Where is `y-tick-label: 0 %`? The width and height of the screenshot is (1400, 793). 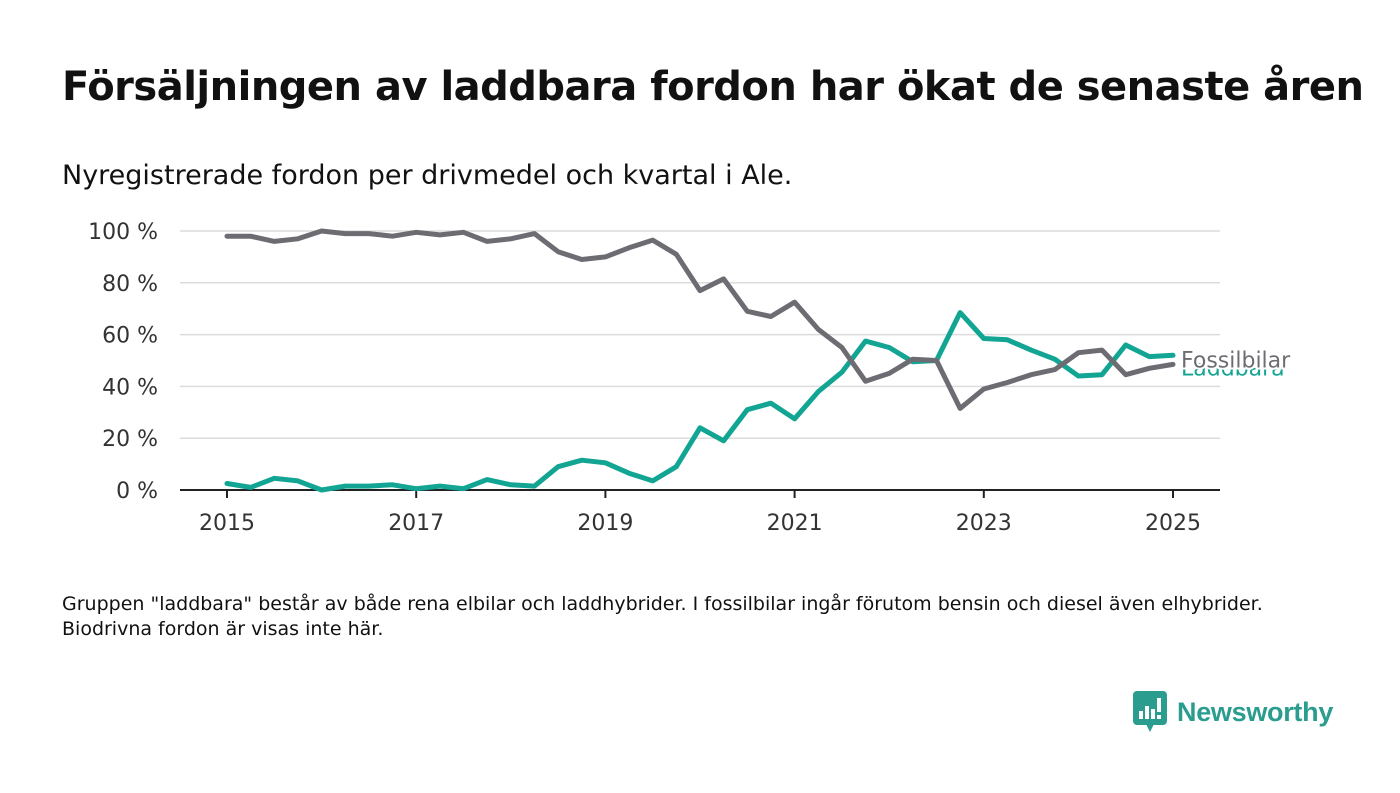
y-tick-label: 0 % is located at coordinates (137, 491).